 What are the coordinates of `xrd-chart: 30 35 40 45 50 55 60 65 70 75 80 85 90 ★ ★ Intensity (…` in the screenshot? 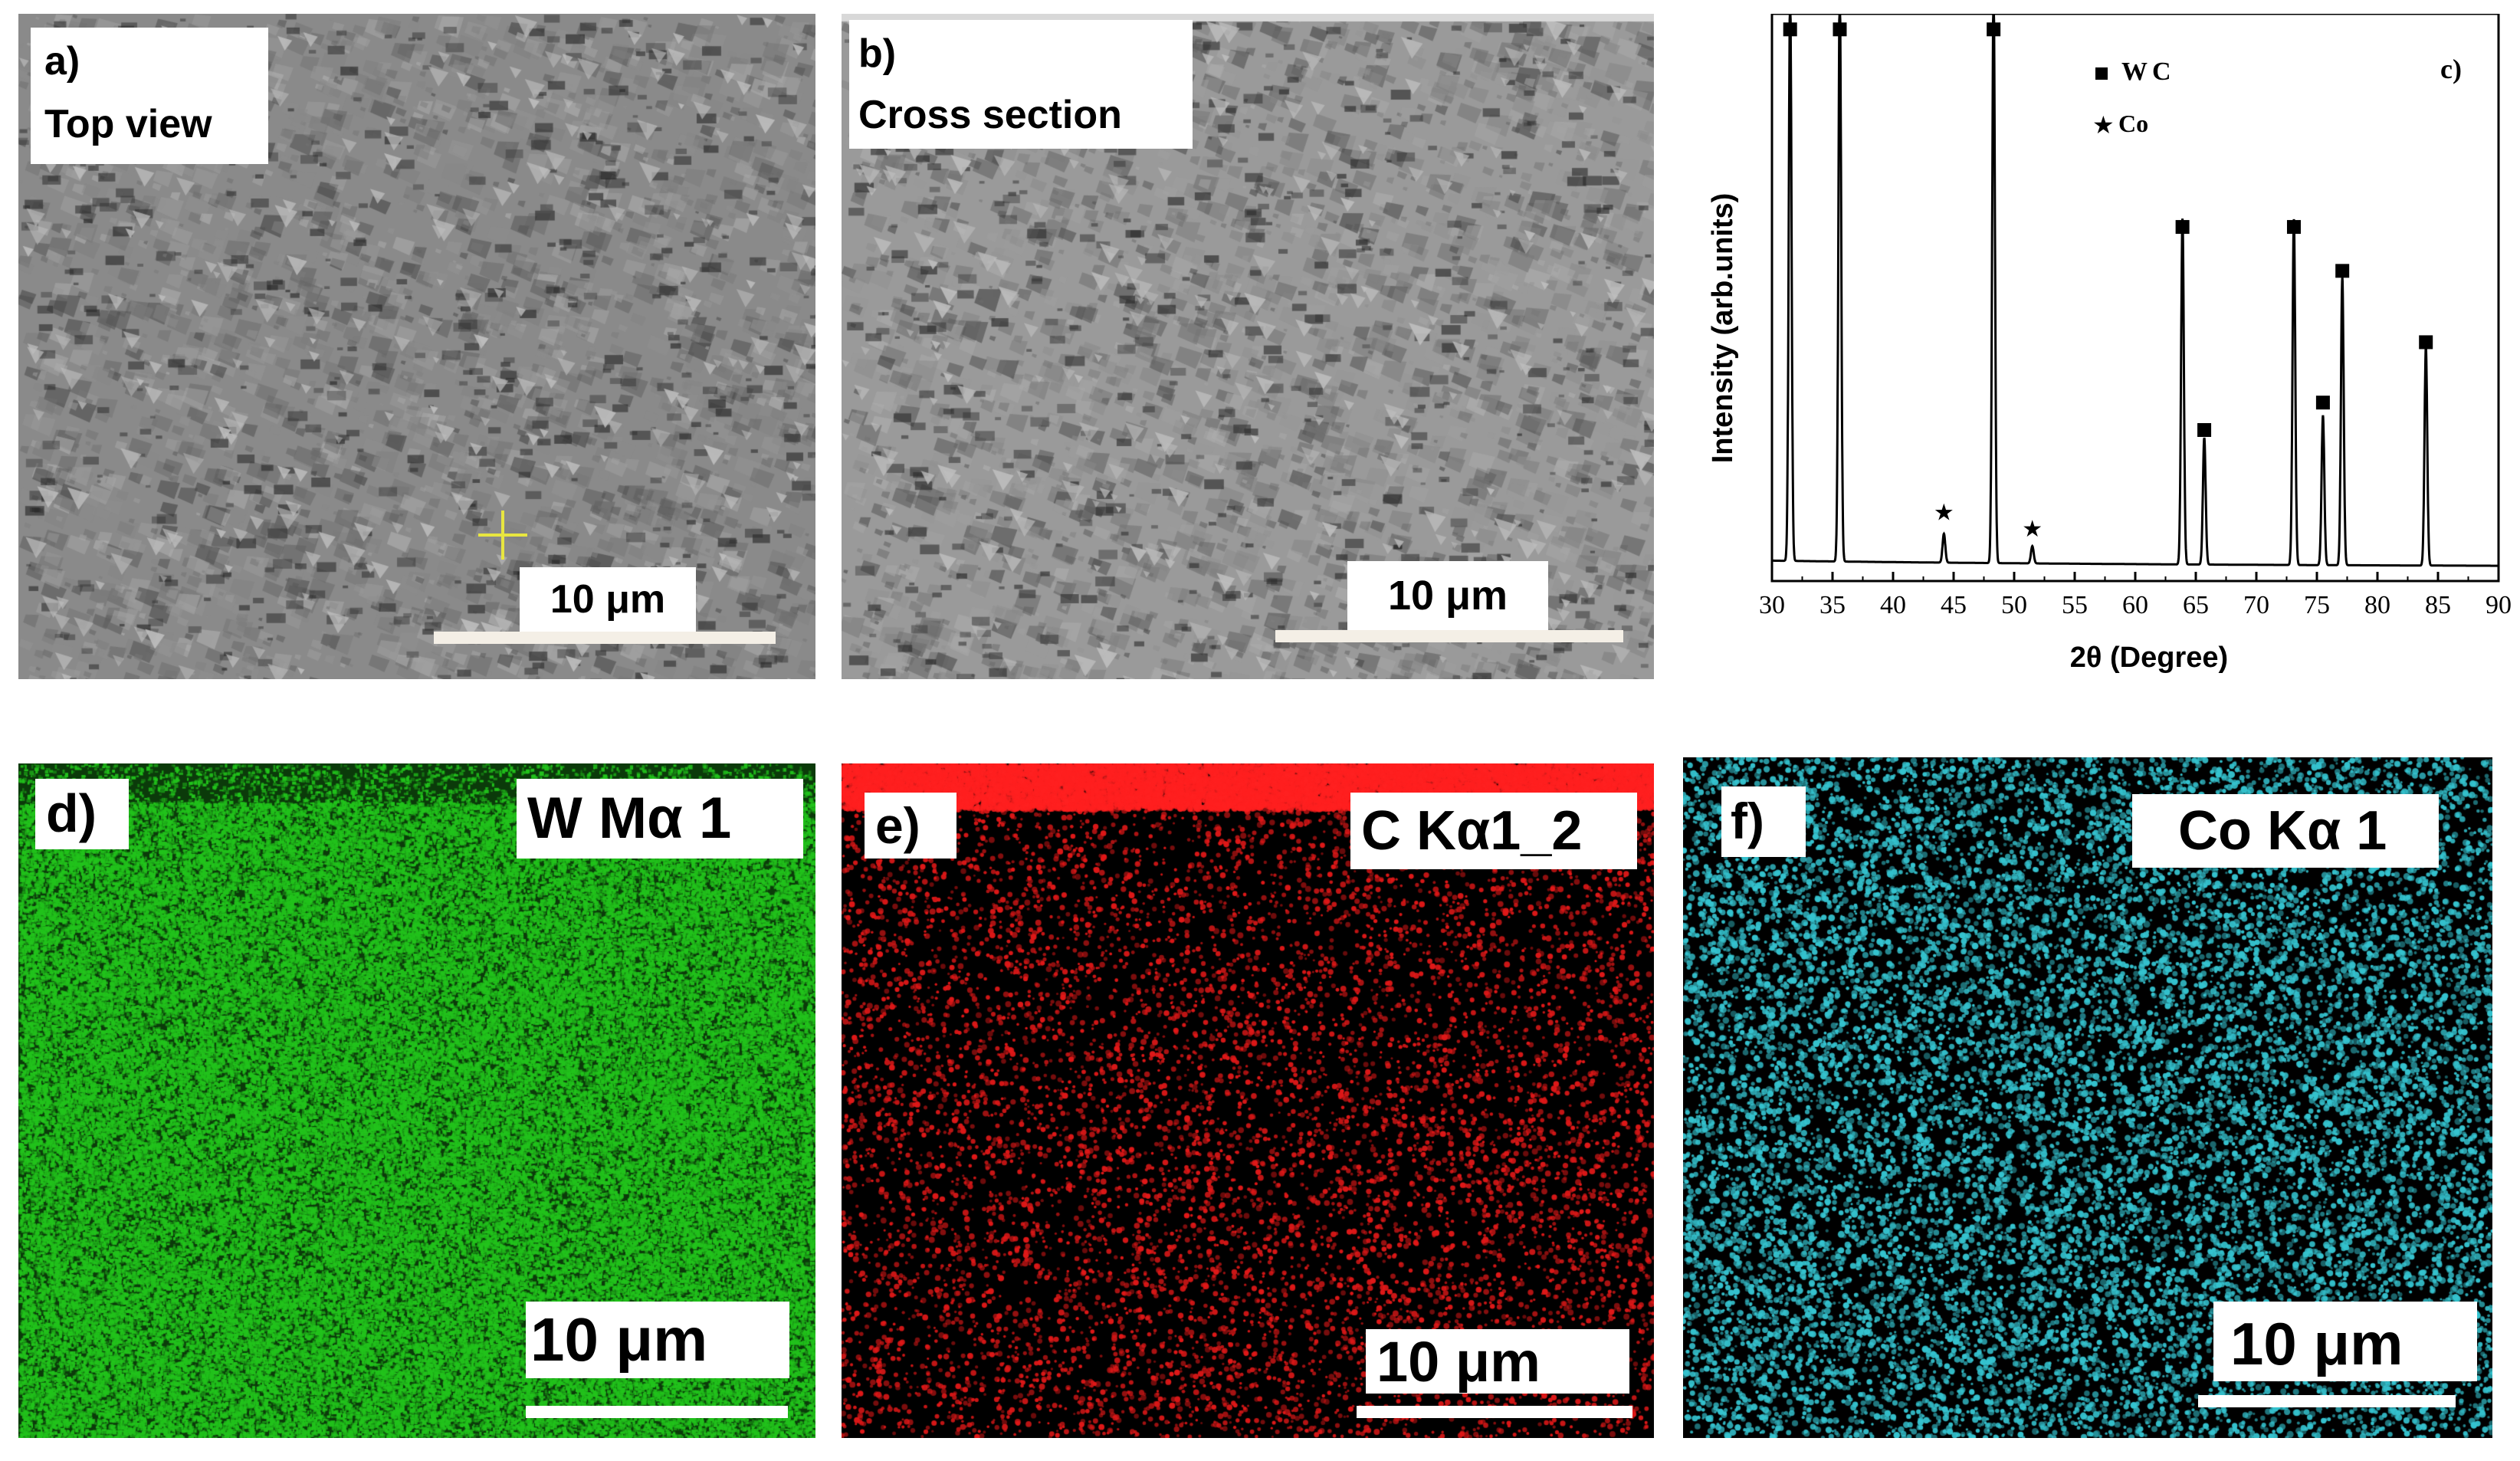 It's located at (2109, 344).